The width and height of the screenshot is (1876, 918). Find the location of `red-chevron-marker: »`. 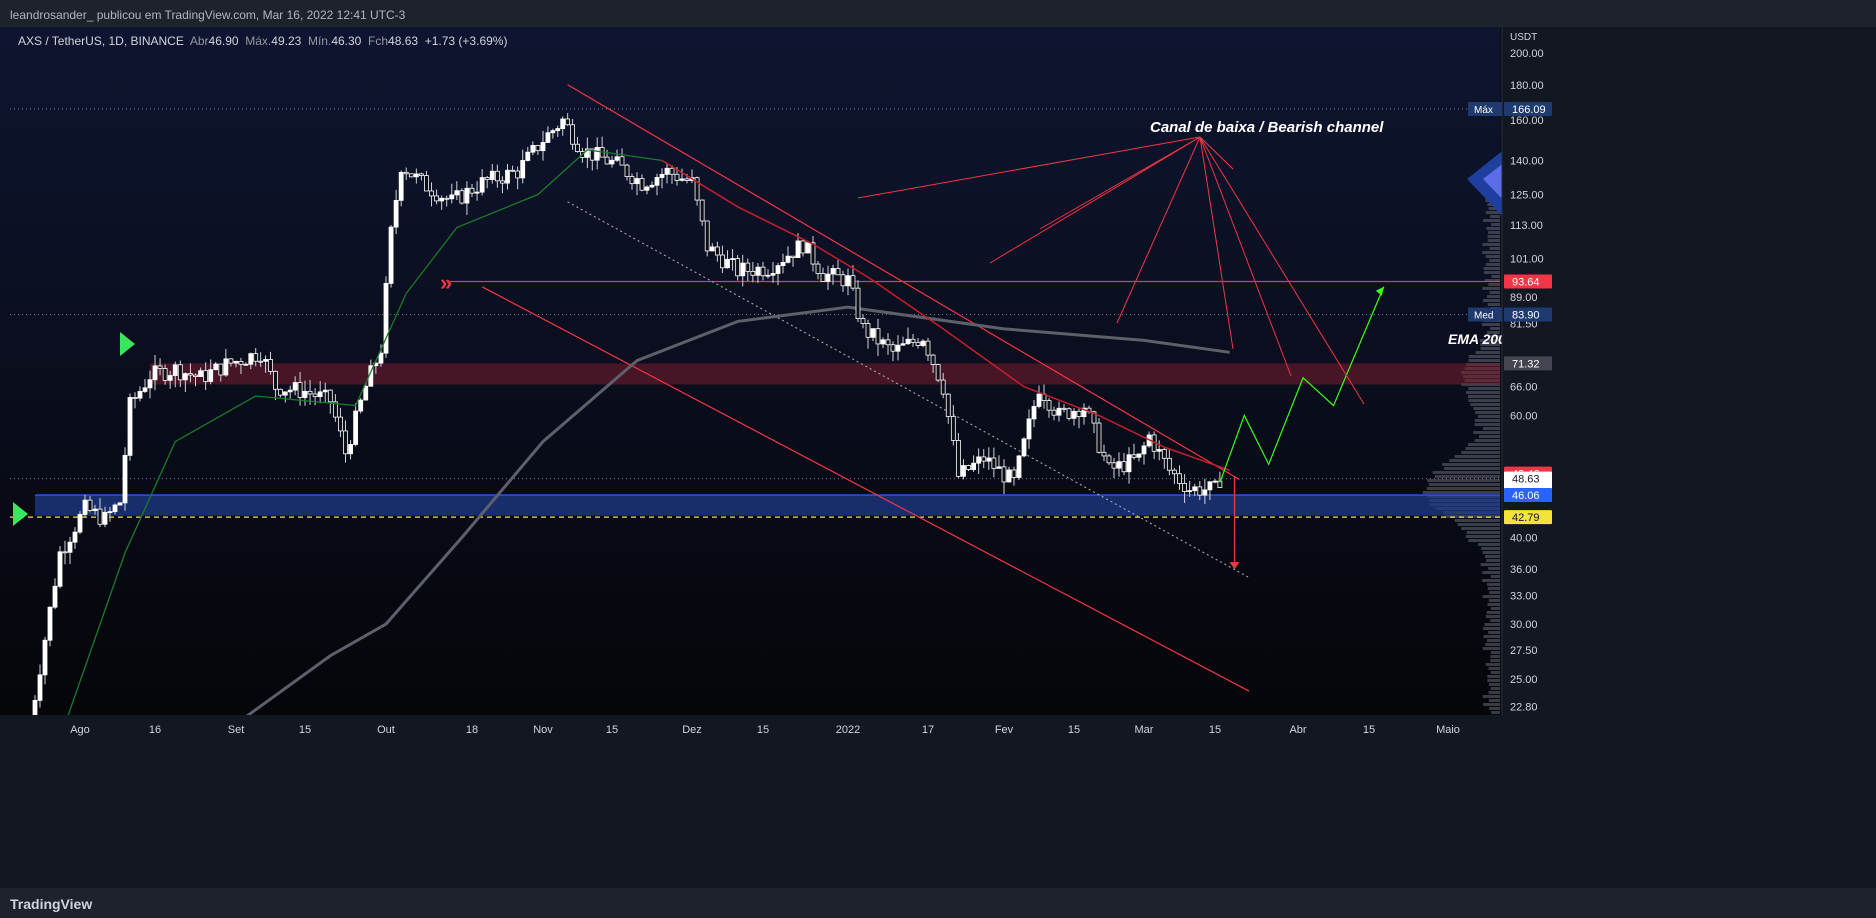

red-chevron-marker: » is located at coordinates (446, 282).